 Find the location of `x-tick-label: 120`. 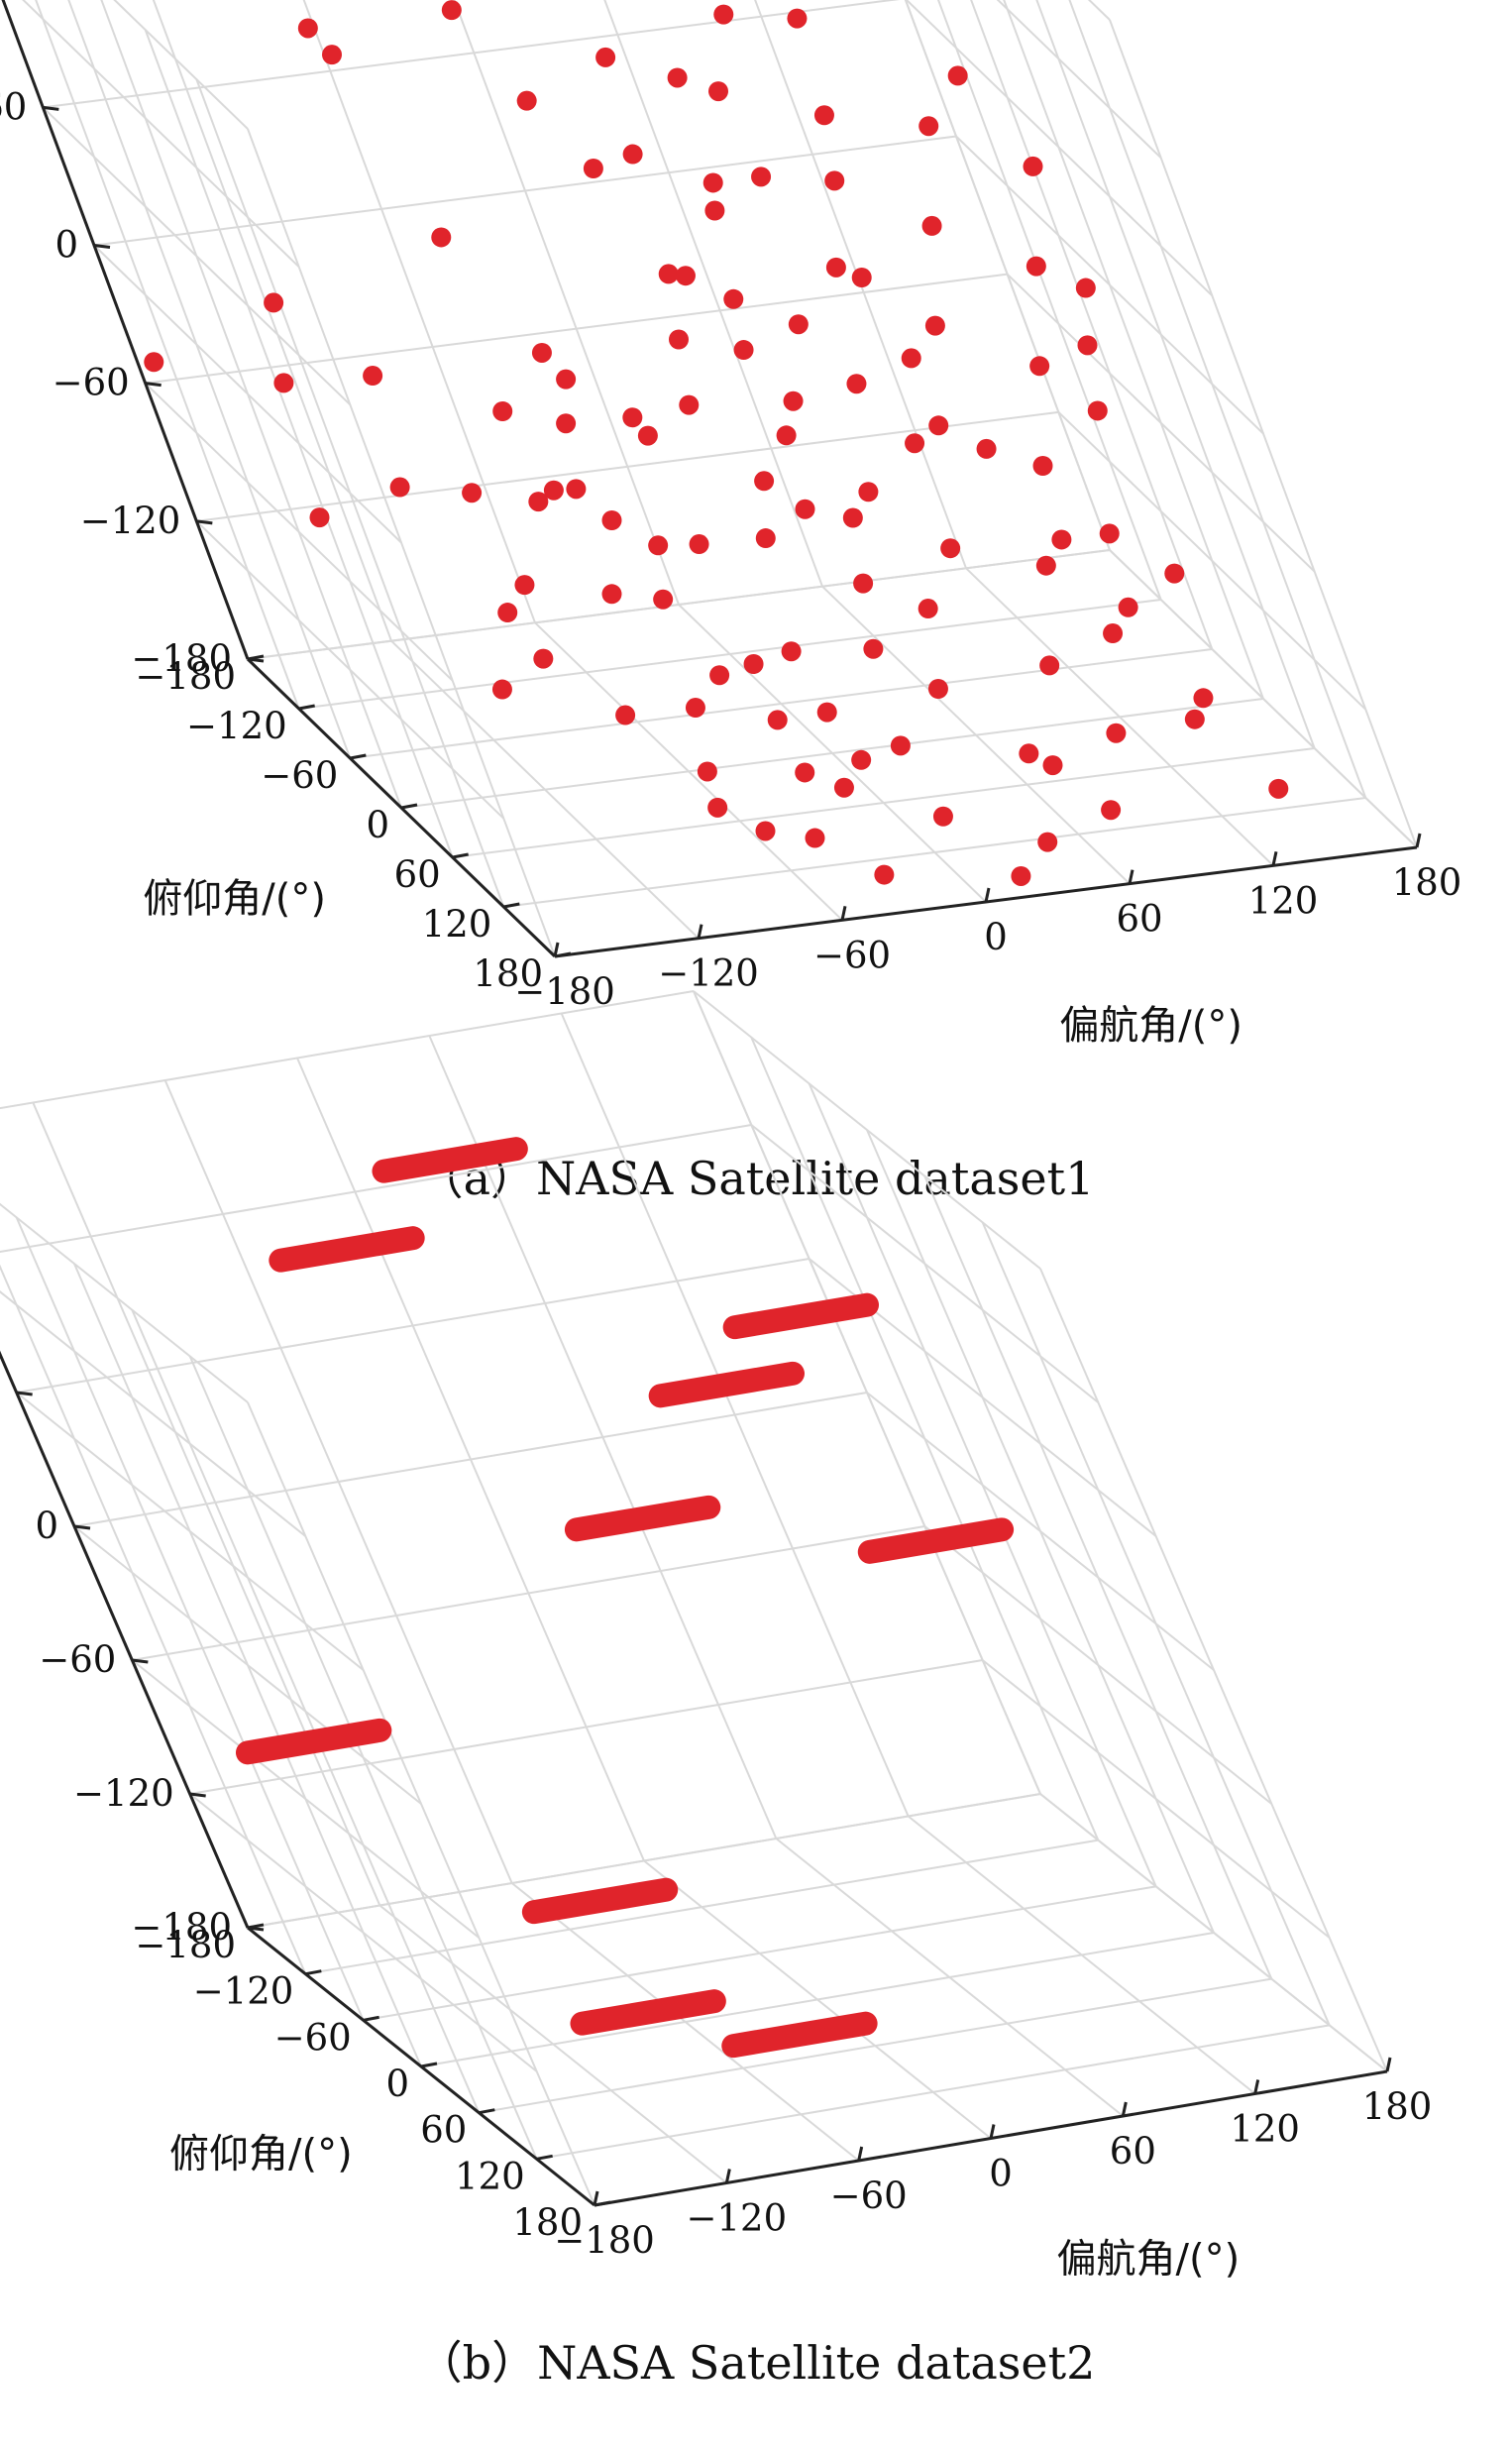

x-tick-label: 120 is located at coordinates (1265, 2129).